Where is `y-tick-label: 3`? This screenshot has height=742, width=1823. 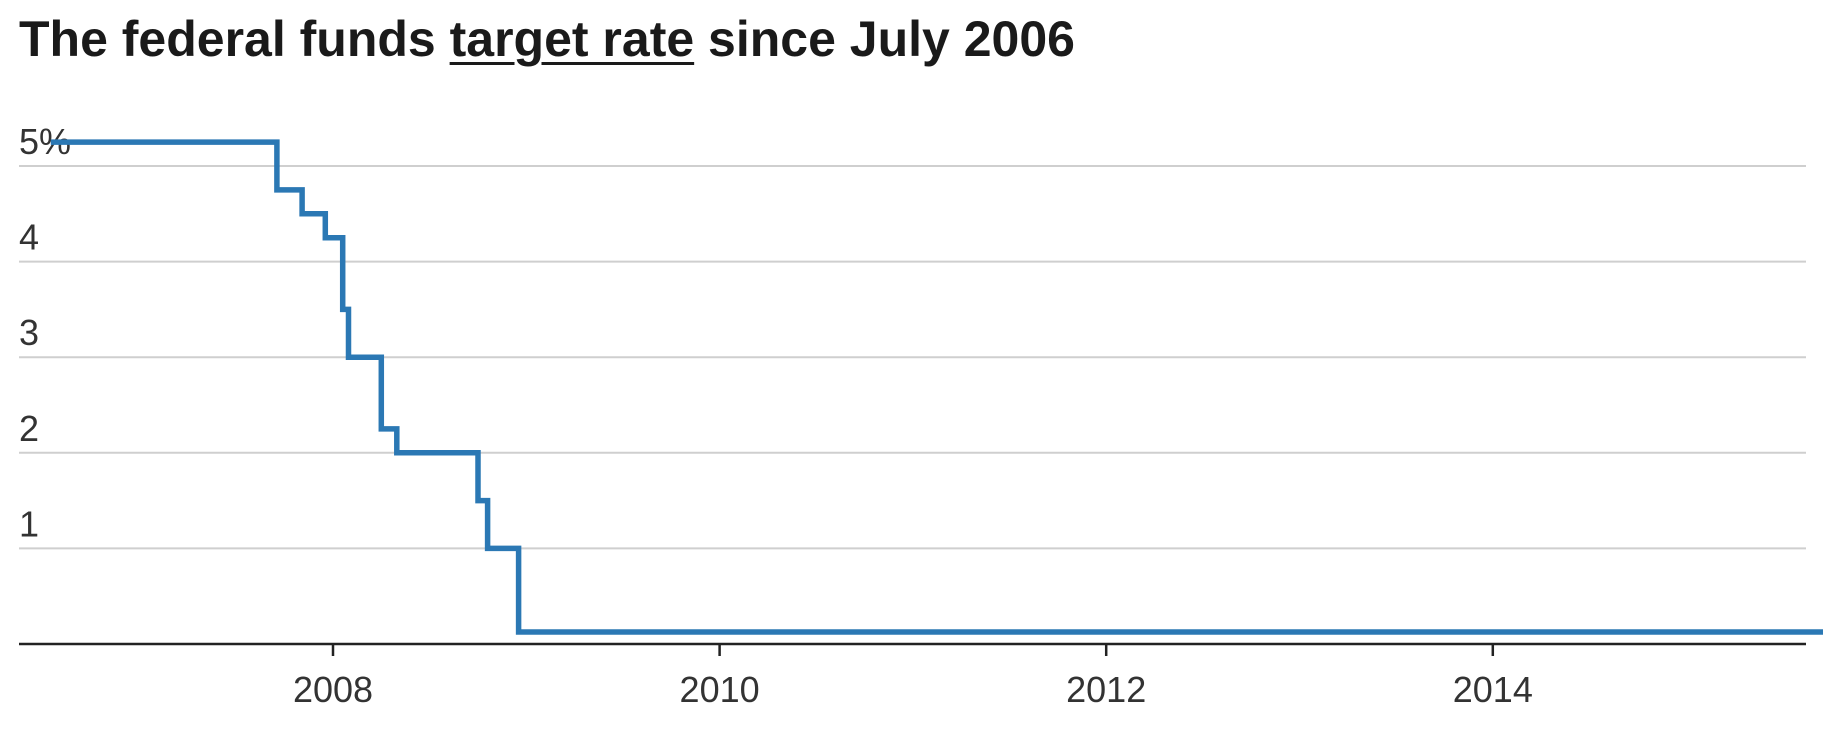 y-tick-label: 3 is located at coordinates (29, 332).